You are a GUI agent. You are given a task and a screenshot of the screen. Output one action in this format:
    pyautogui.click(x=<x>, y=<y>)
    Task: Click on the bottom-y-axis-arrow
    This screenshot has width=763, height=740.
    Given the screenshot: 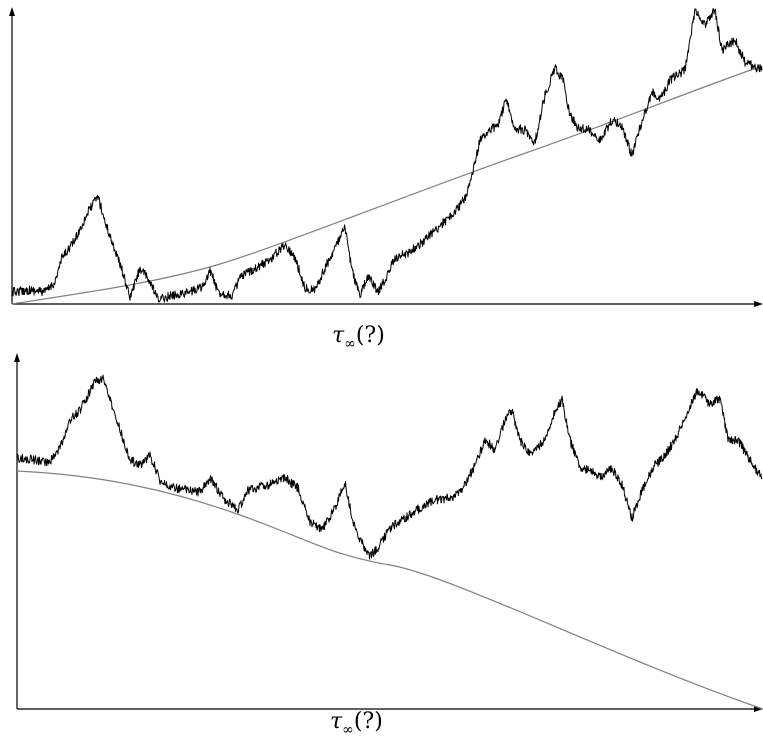 What is the action you would take?
    pyautogui.click(x=17, y=357)
    